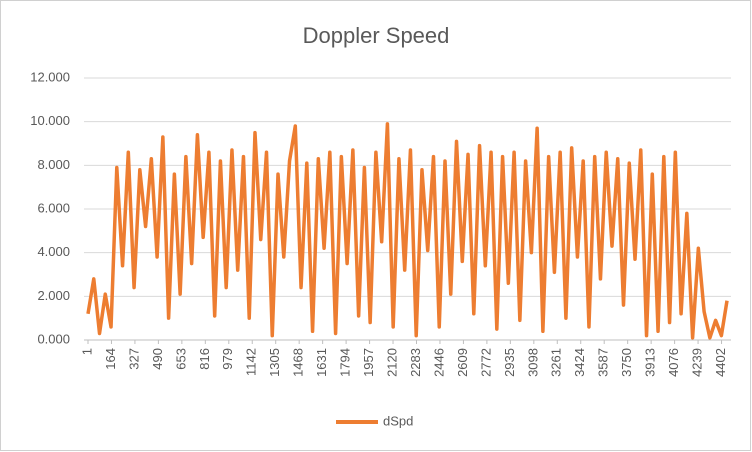 This screenshot has height=452, width=752. I want to click on x-tick-label: 164, so click(110, 359).